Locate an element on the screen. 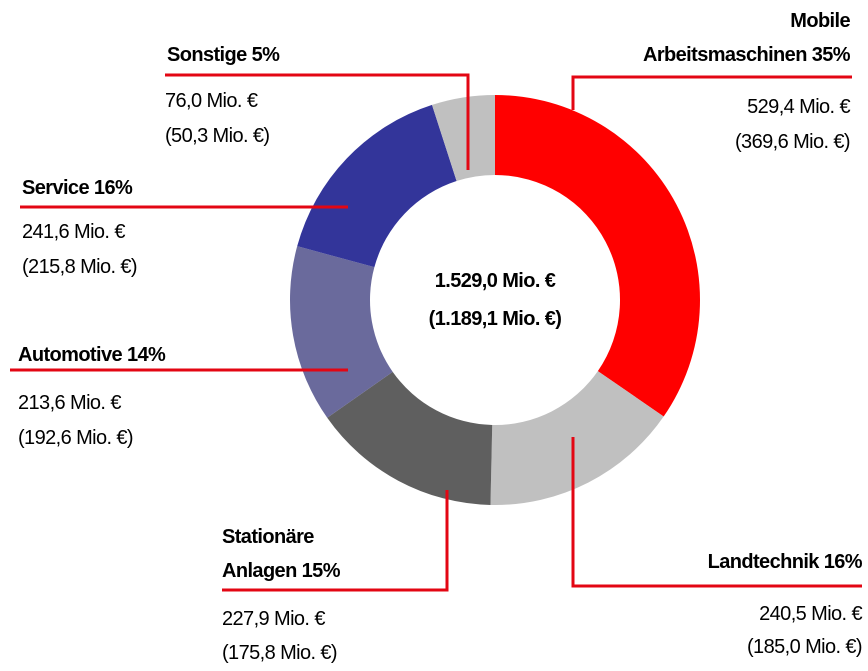  segment-label: Automotive 14% is located at coordinates (92, 355).